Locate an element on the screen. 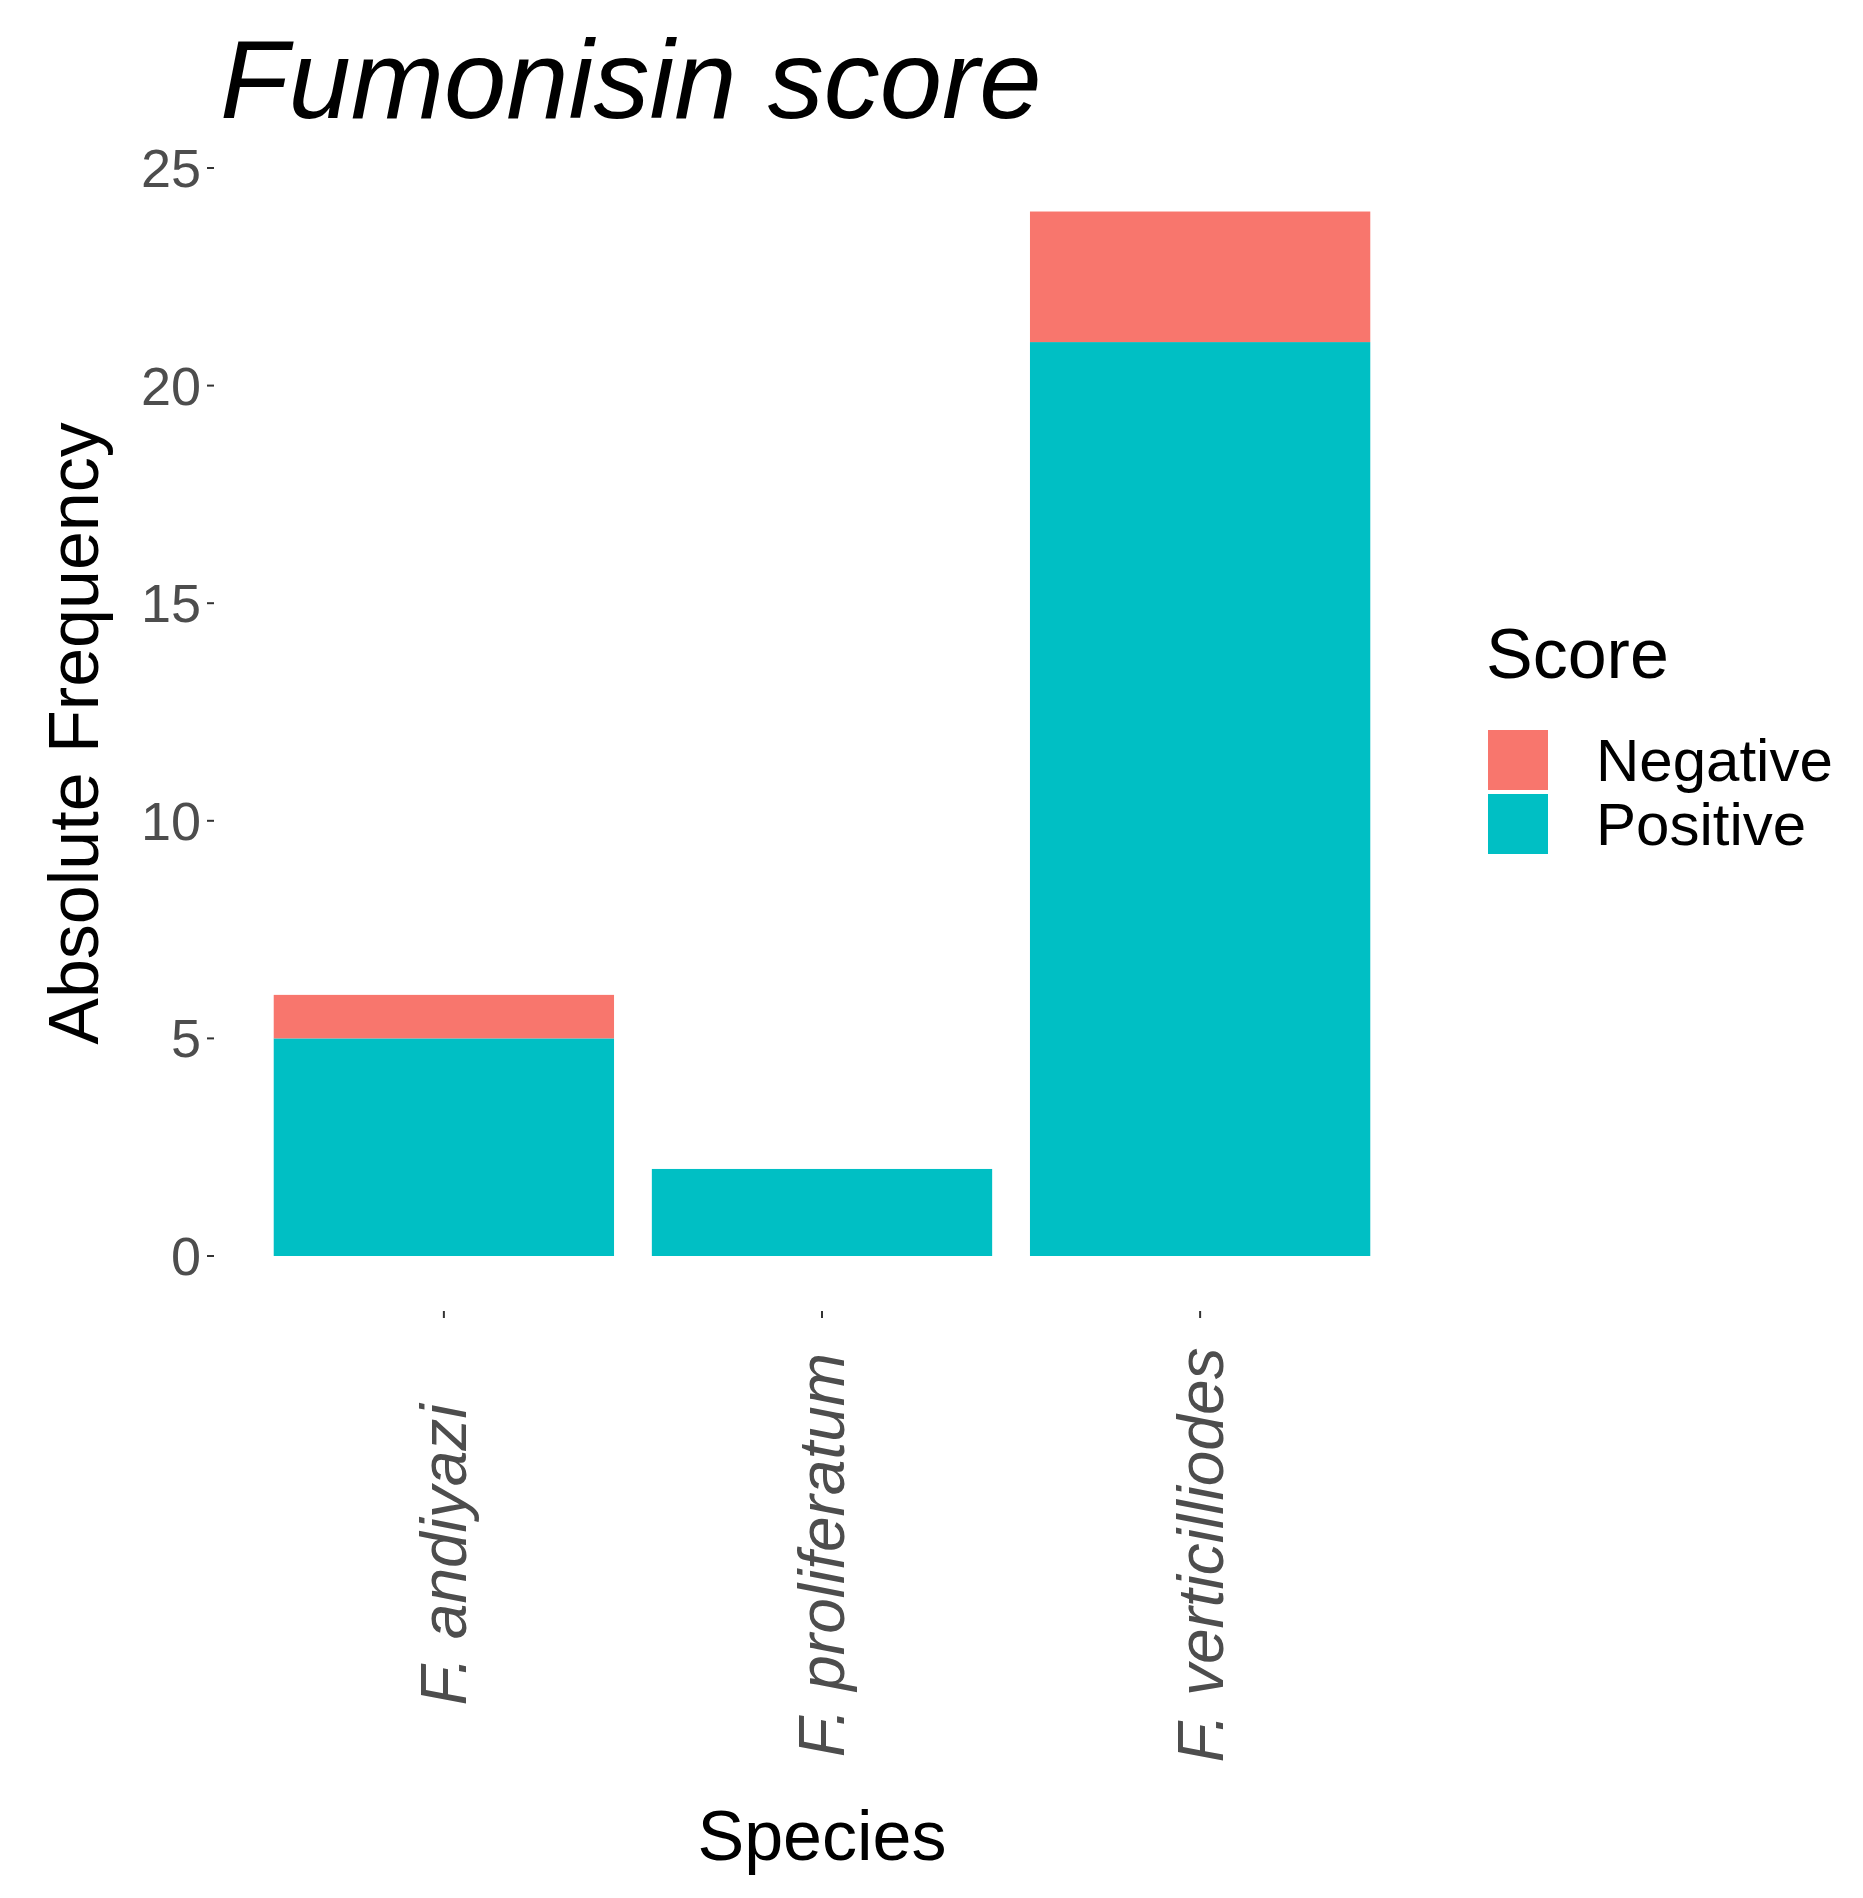  x-axis-title: Species is located at coordinates (822, 1836).